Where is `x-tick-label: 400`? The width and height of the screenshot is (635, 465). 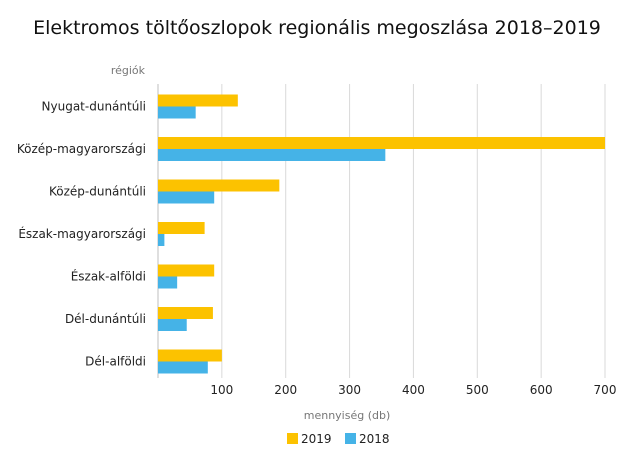
x-tick-label: 400 is located at coordinates (413, 390).